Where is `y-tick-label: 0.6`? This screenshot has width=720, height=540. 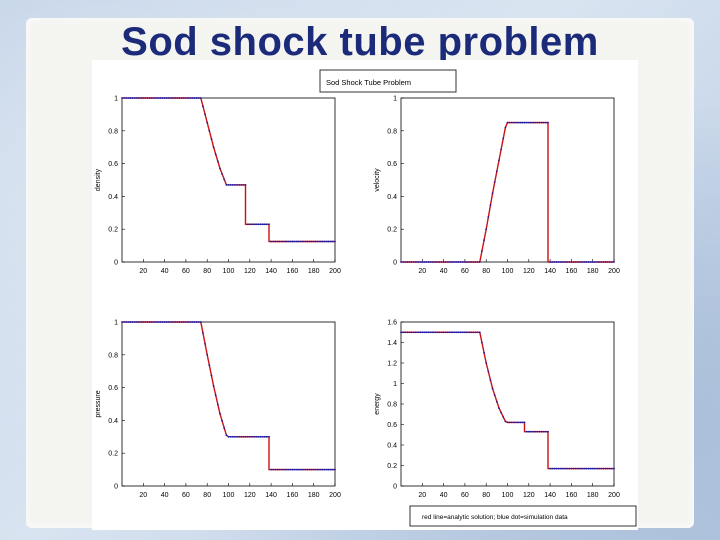 y-tick-label: 0.6 is located at coordinates (392, 425).